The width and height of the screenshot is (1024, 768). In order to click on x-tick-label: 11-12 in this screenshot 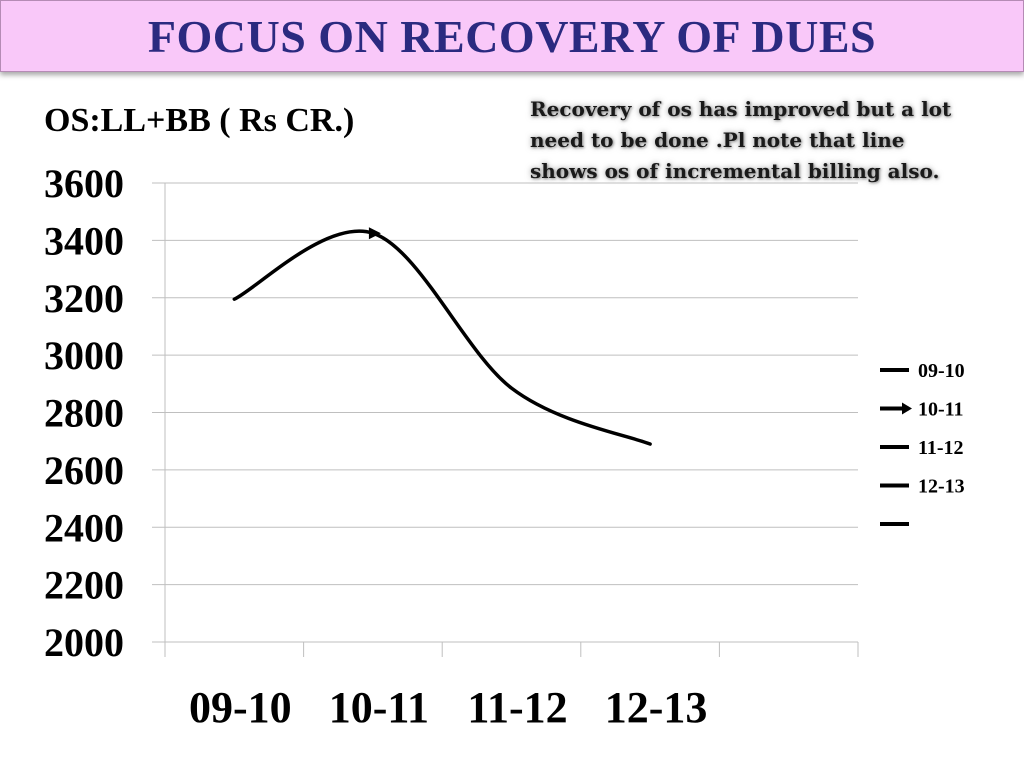, I will do `click(517, 707)`.